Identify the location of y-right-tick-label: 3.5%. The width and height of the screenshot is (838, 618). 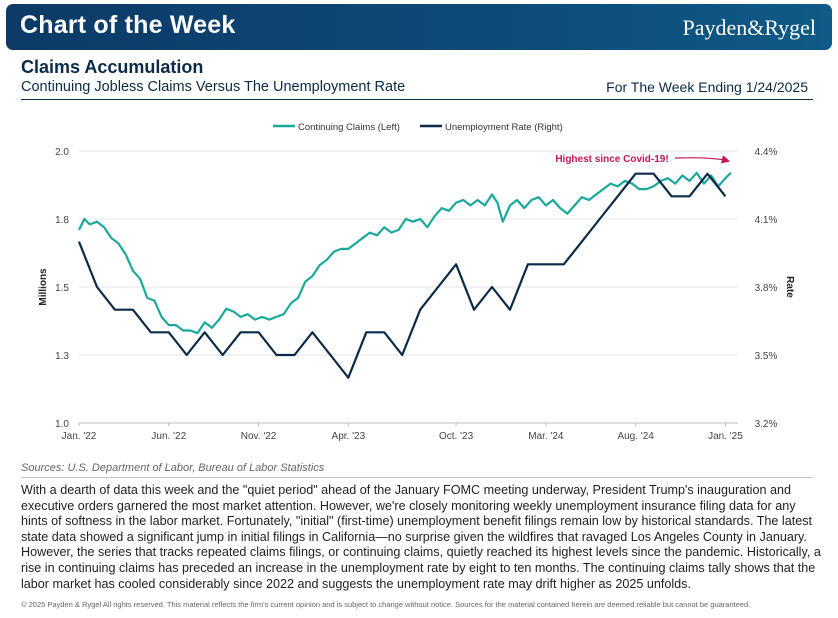
(766, 356).